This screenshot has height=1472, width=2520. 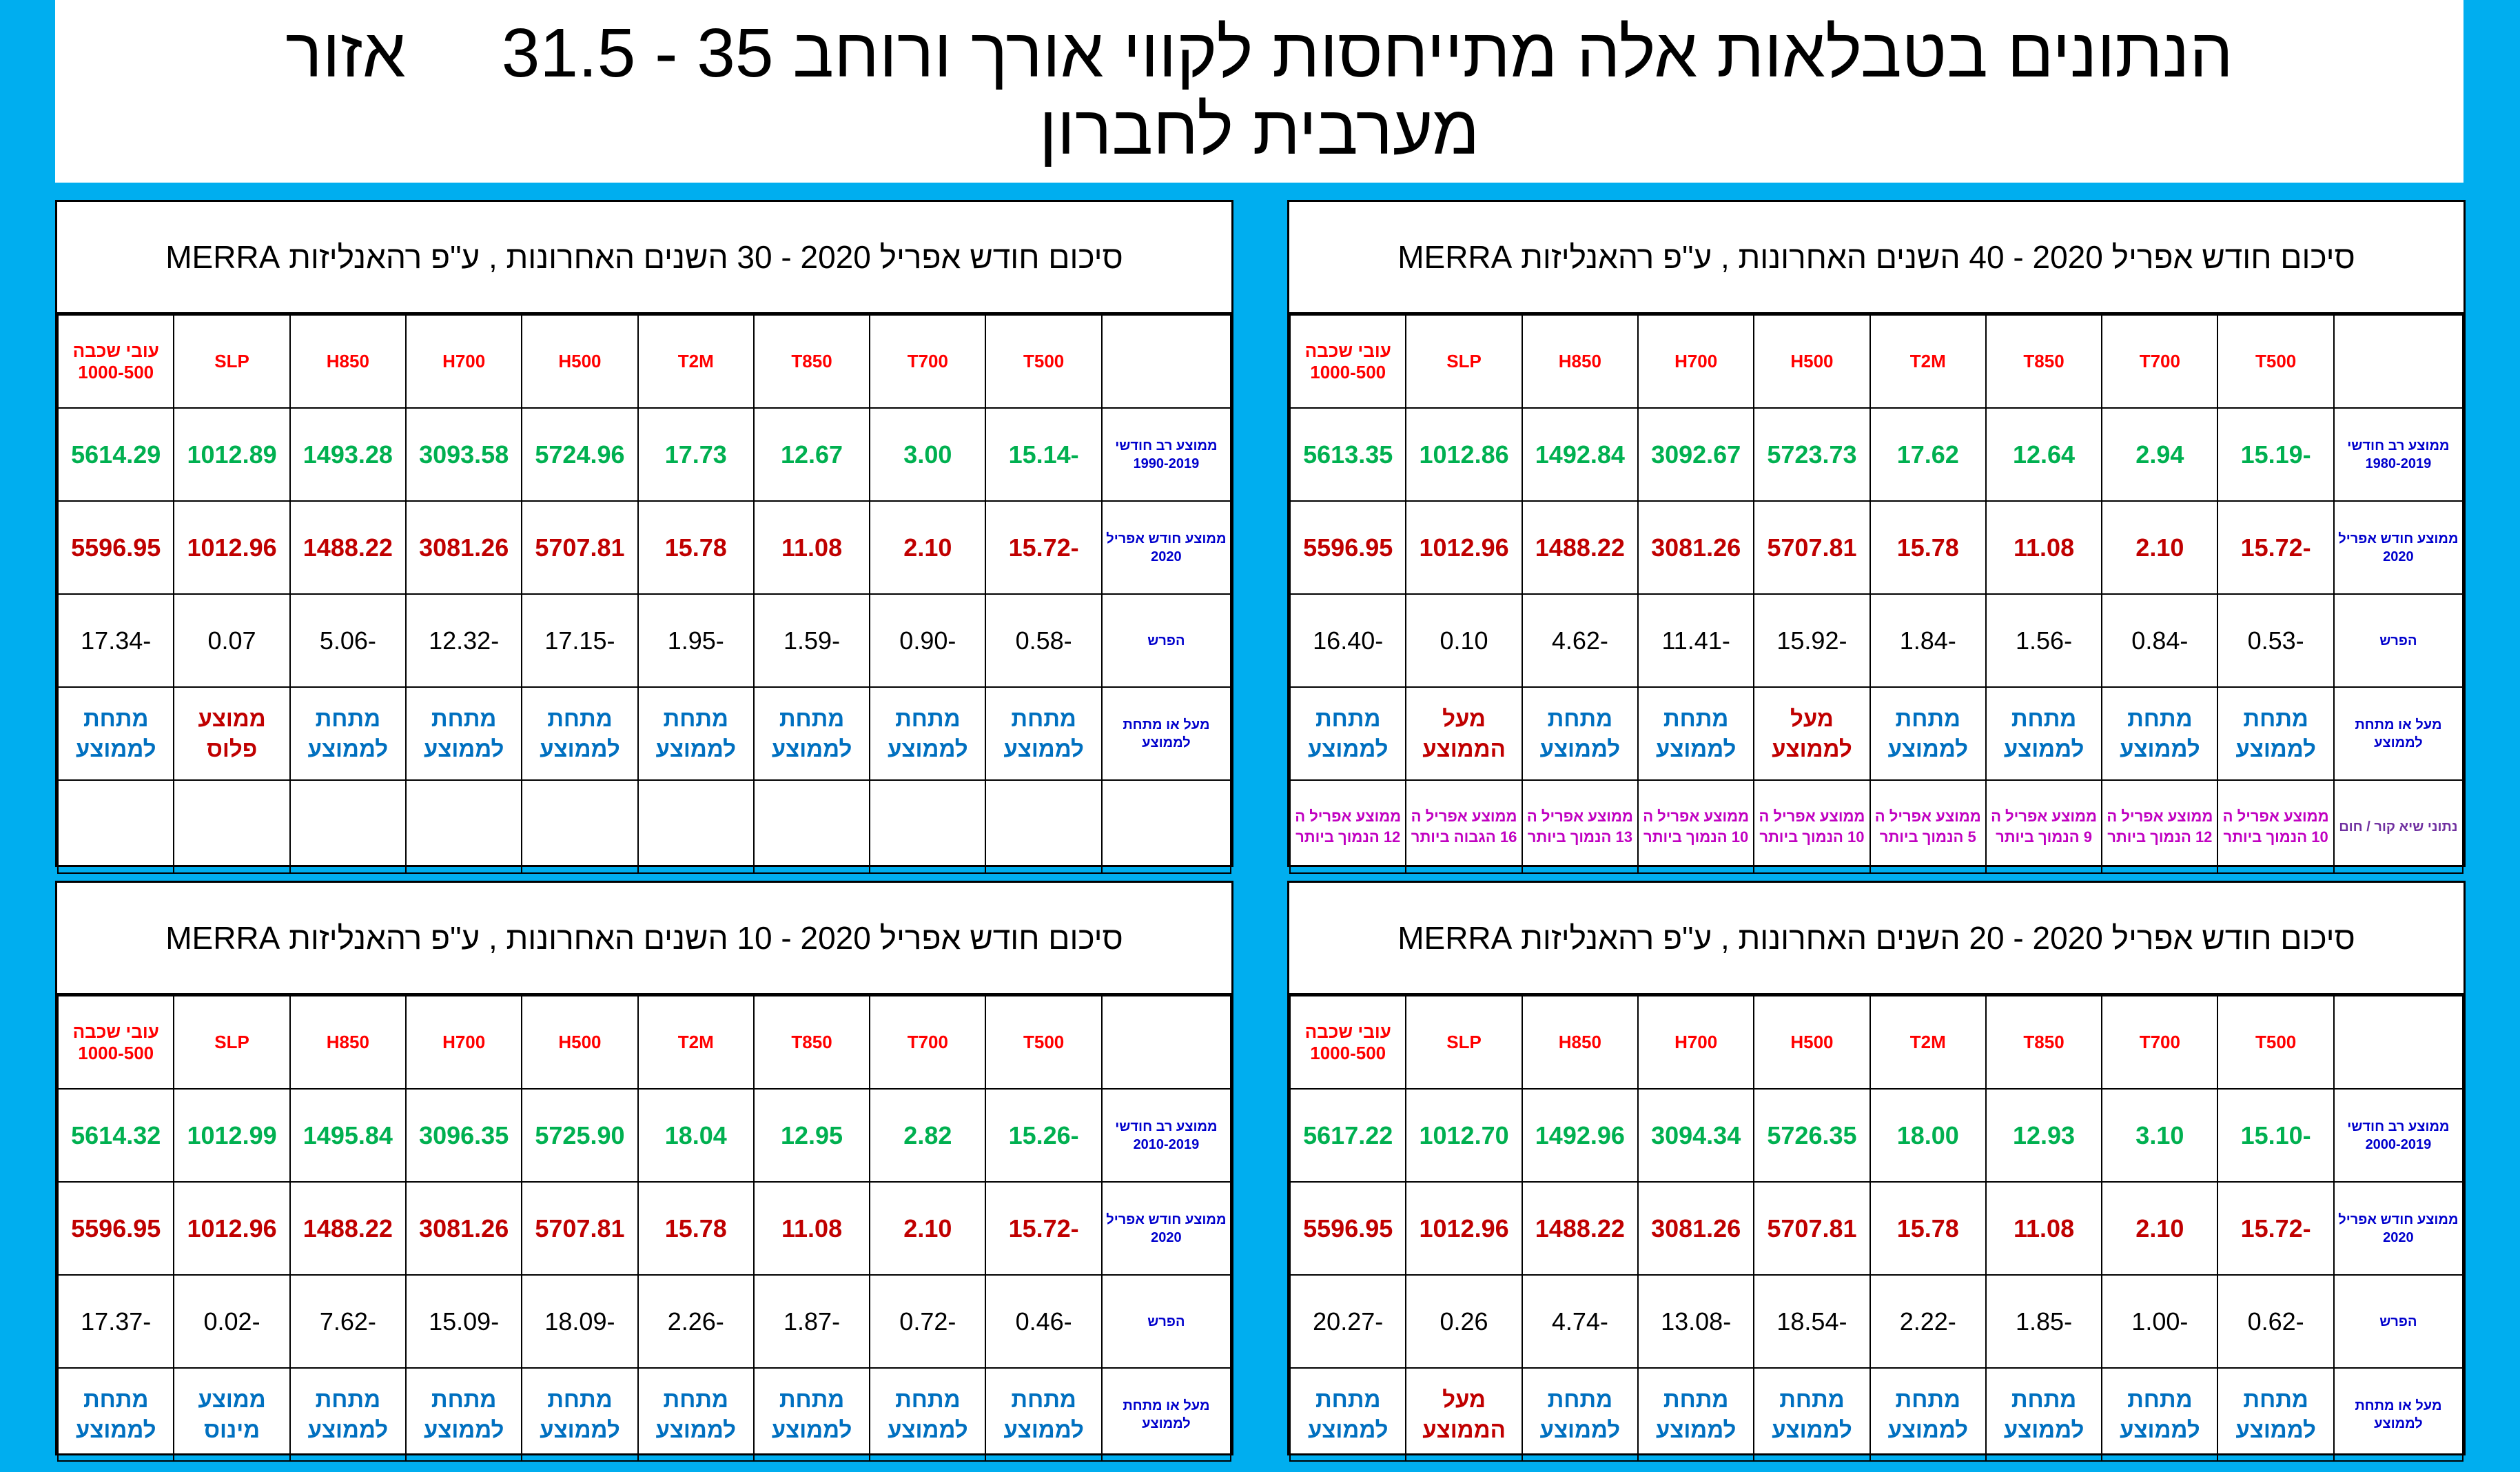 I want to click on cell-diff: -0.90, so click(x=928, y=640).